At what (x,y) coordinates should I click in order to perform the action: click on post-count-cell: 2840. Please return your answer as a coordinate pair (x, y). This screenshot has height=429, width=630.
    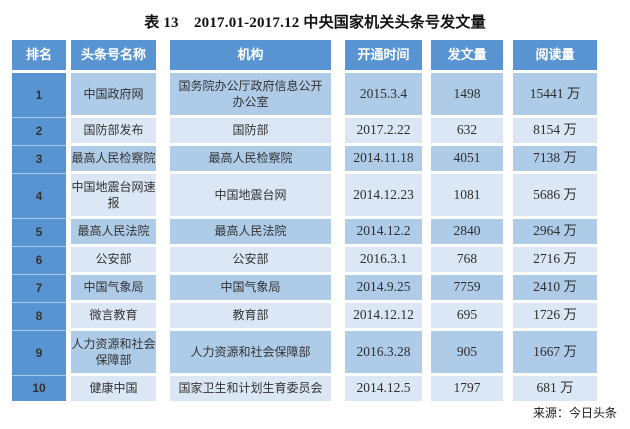
    Looking at the image, I should click on (467, 231).